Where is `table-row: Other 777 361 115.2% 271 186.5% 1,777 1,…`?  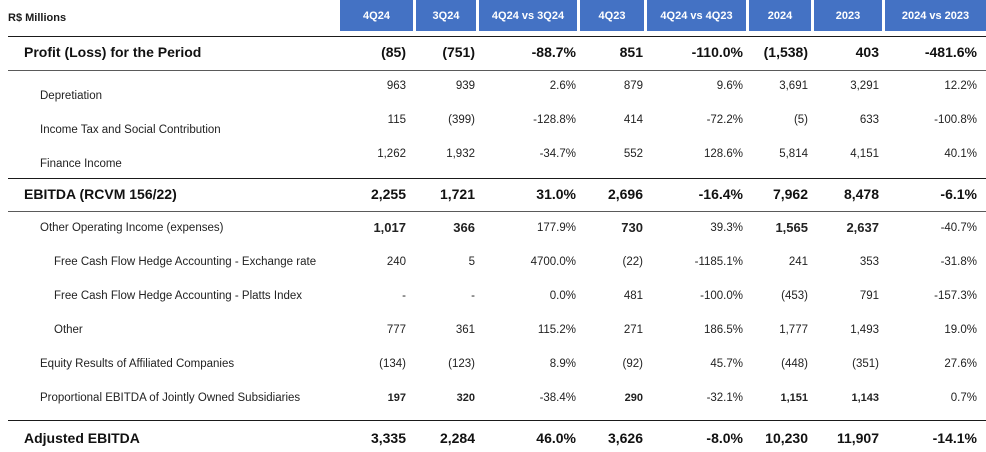
table-row: Other 777 361 115.2% 271 186.5% 1,777 1,… is located at coordinates (493, 334).